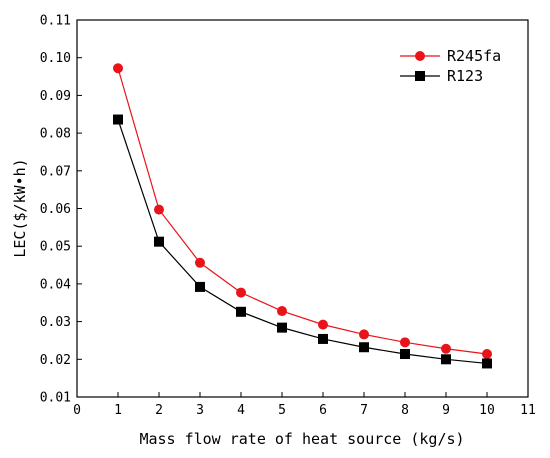 The image size is (550, 458). What do you see at coordinates (55, 96) in the screenshot?
I see `y-tick-label: 0.09` at bounding box center [55, 96].